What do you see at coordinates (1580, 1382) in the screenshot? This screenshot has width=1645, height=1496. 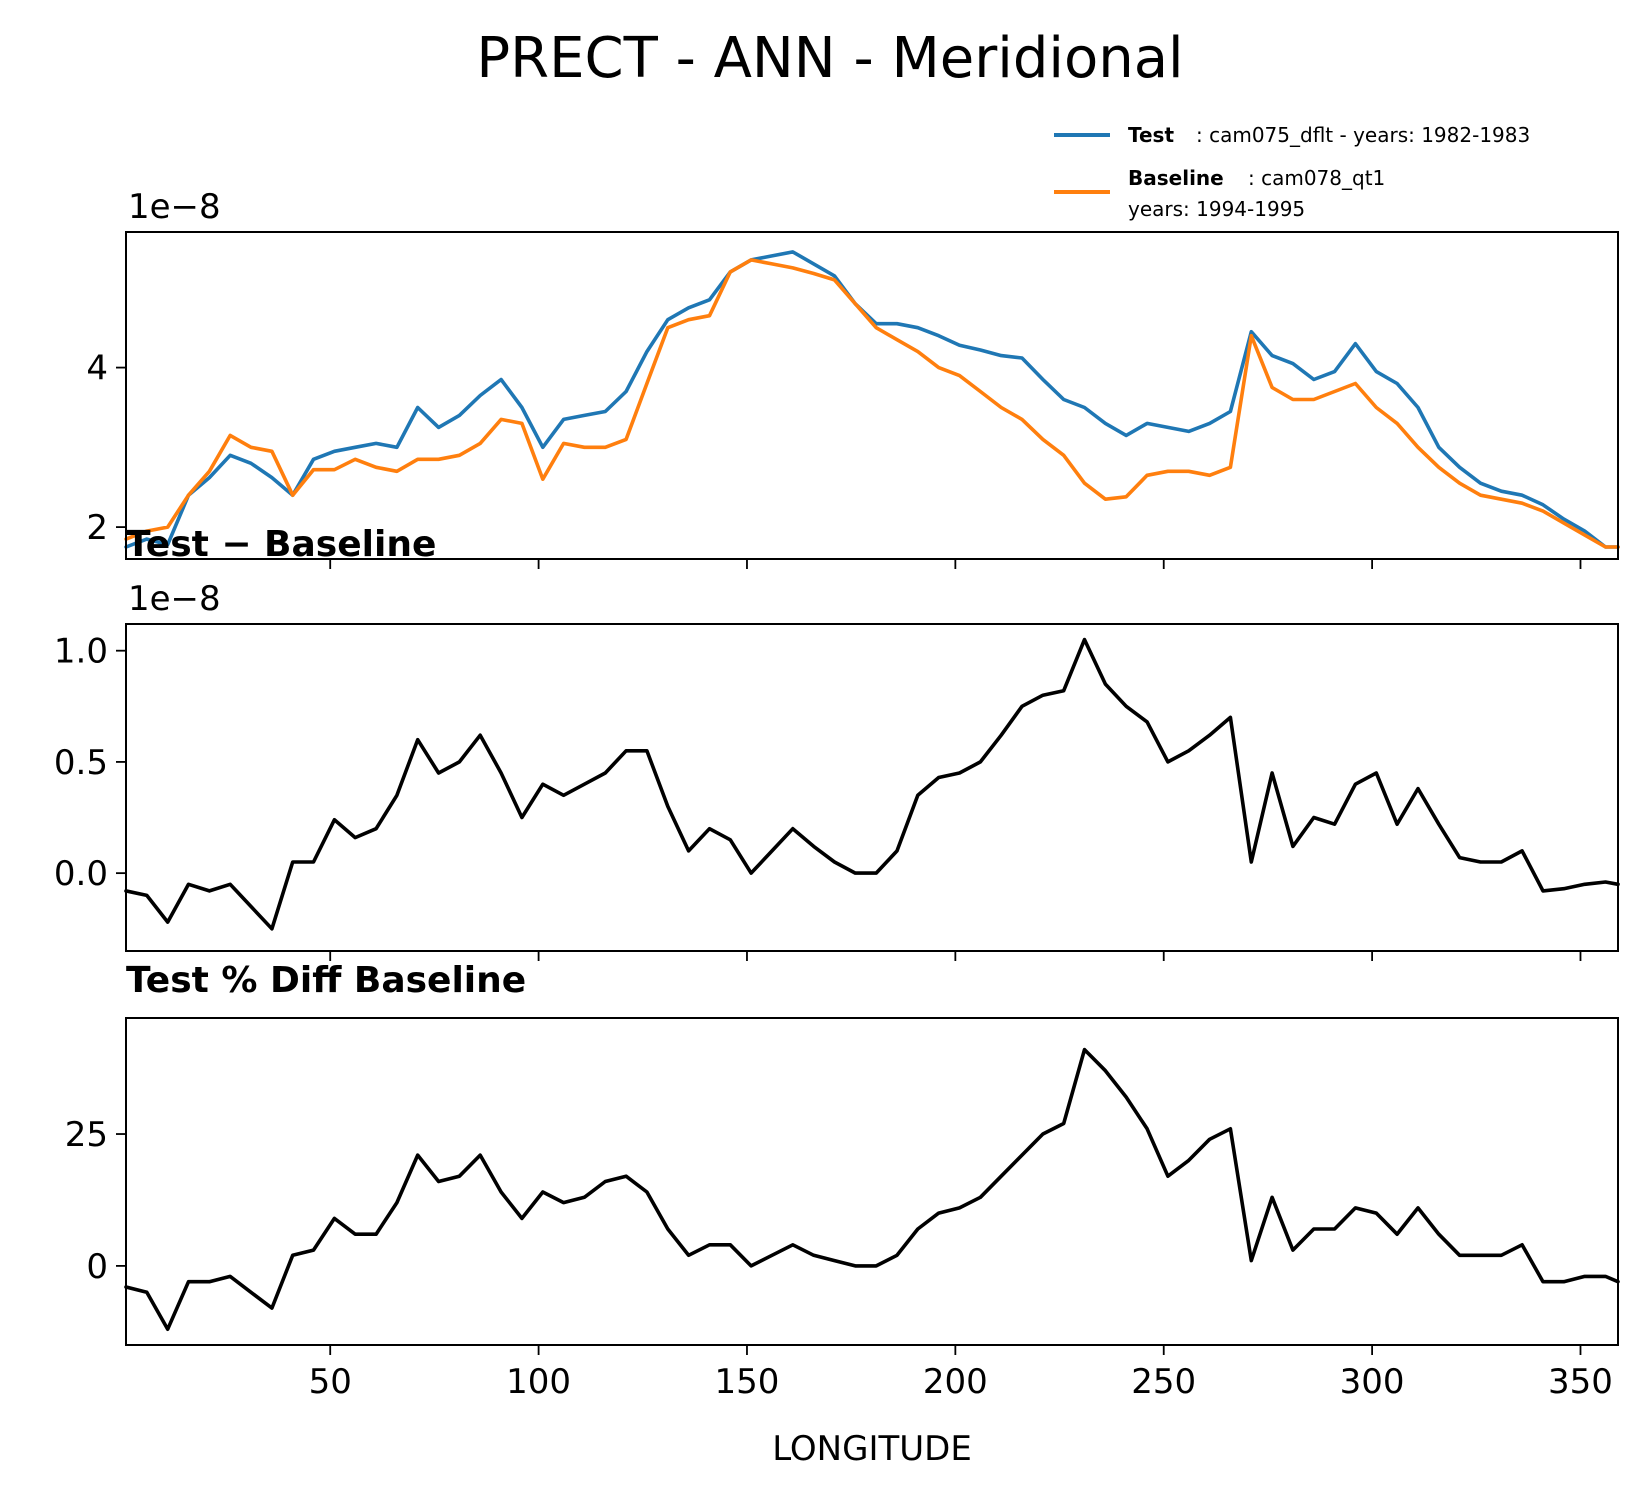 I see `xtick-label: 350` at bounding box center [1580, 1382].